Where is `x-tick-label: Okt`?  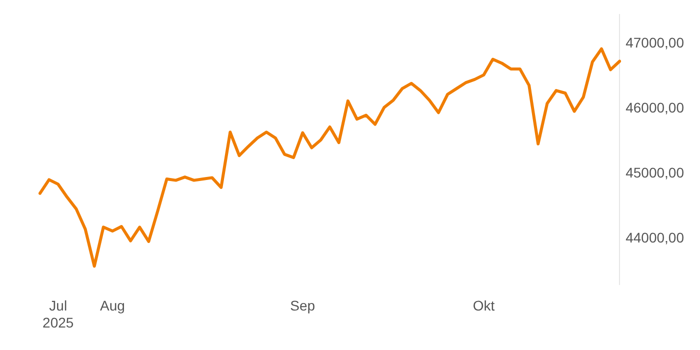 x-tick-label: Okt is located at coordinates (483, 306).